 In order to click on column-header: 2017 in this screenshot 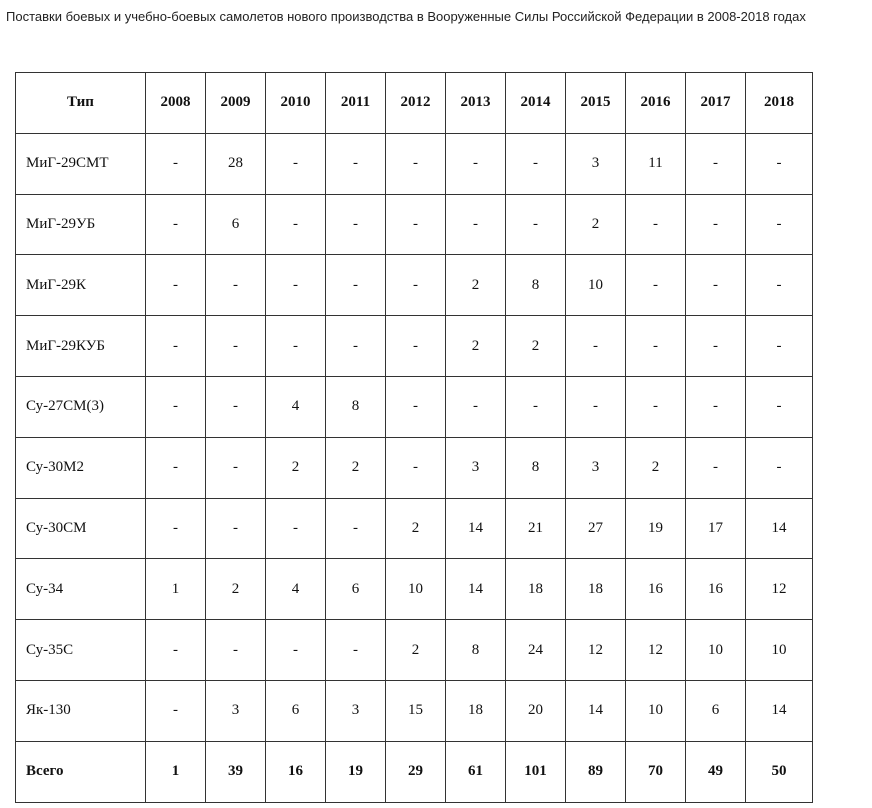, I will do `click(715, 103)`.